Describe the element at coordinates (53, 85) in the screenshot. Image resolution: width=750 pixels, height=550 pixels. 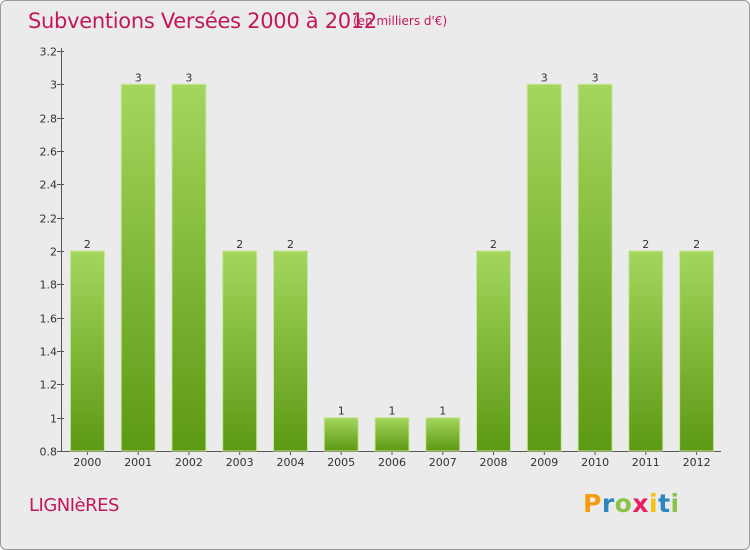
I see `y-tick-label: 3` at that location.